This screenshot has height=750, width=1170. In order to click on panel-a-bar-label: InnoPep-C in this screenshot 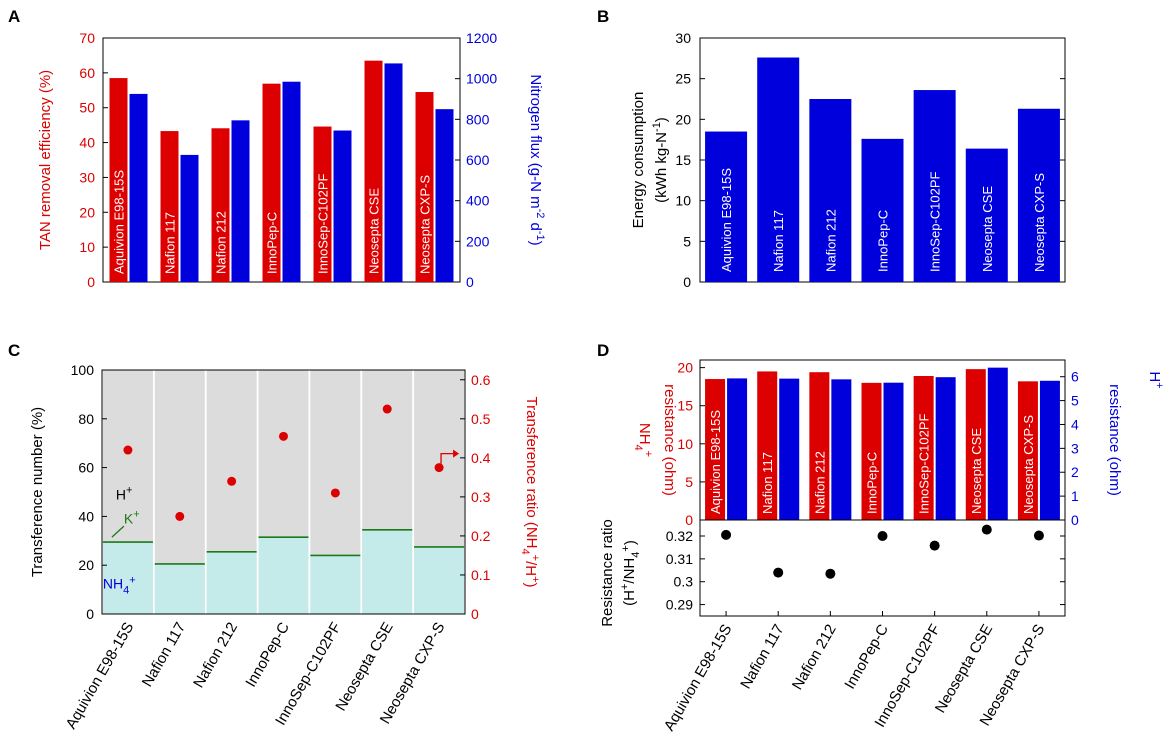, I will do `click(272, 243)`.